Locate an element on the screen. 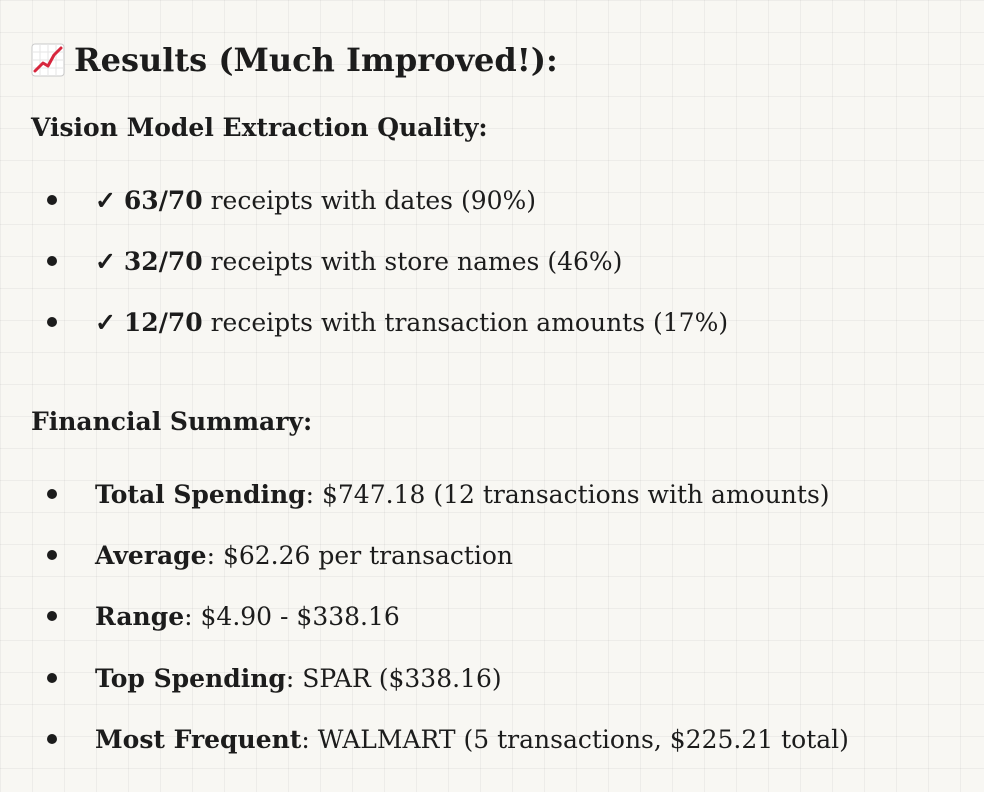 This screenshot has height=792, width=984. item-value: $62.26 per transaction is located at coordinates (368, 556).